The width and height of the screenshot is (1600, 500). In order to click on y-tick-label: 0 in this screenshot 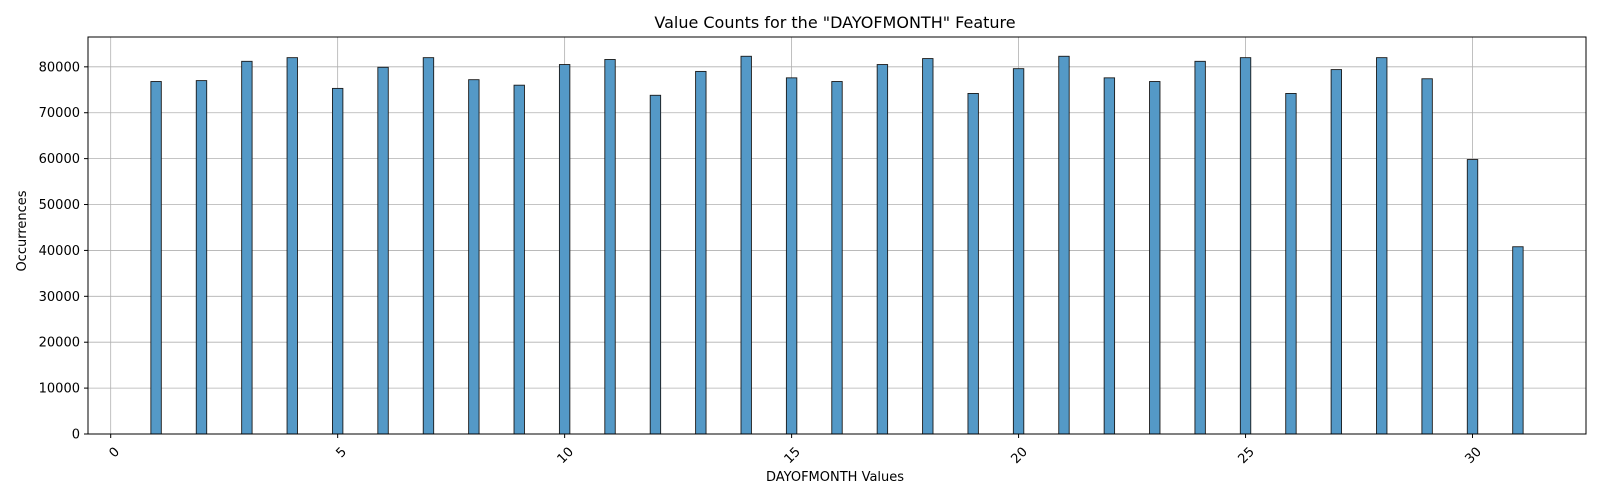, I will do `click(76, 435)`.